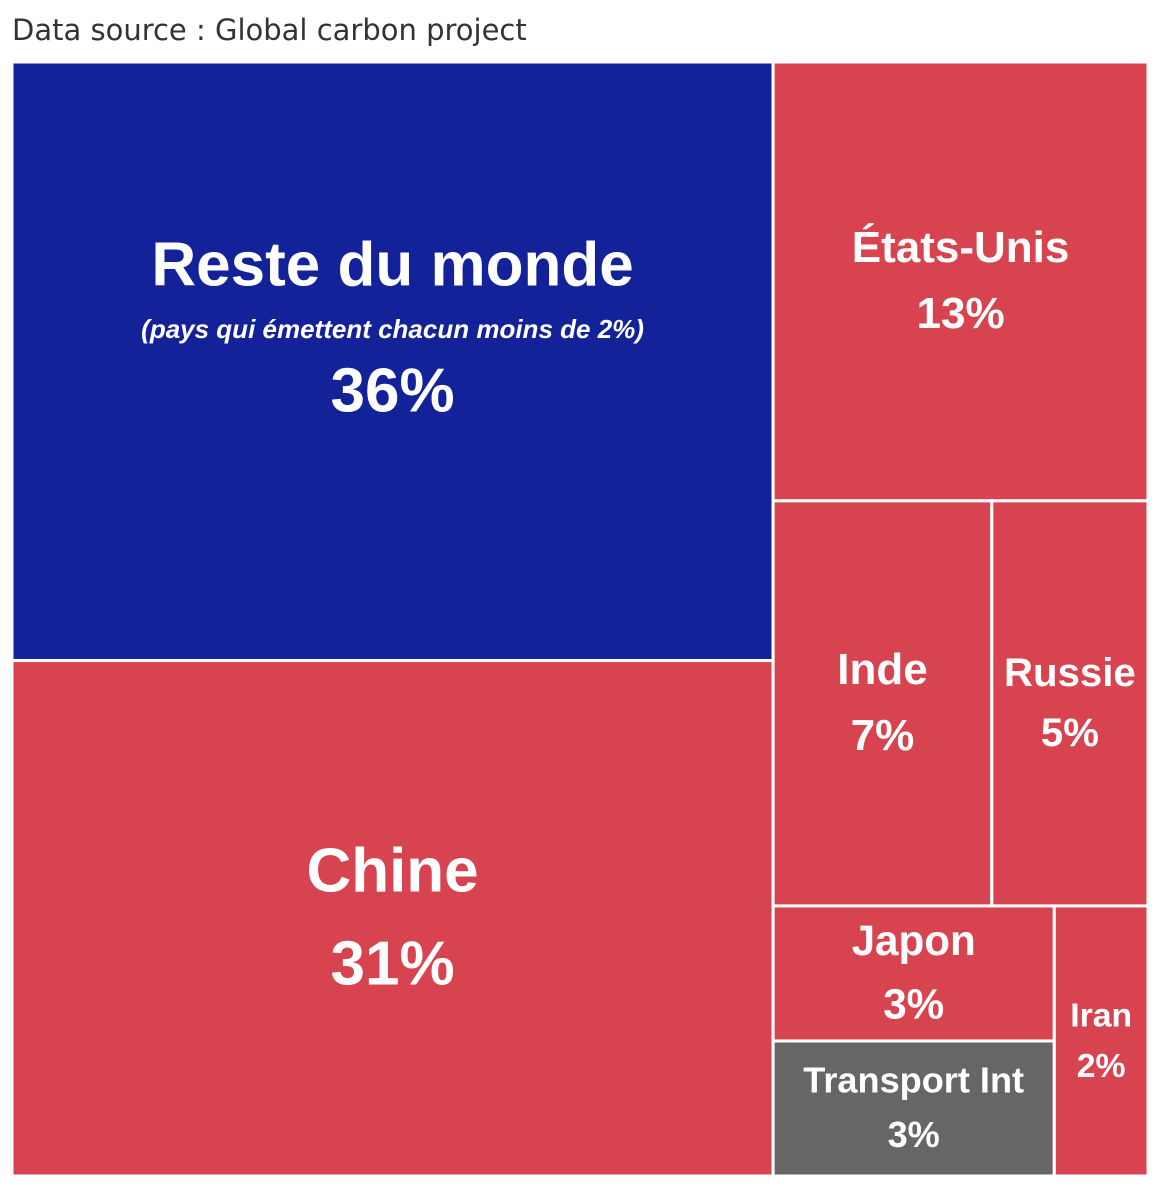 This screenshot has height=1200, width=1176. Describe the element at coordinates (961, 247) in the screenshot. I see `tile-label: États-Unis` at that location.